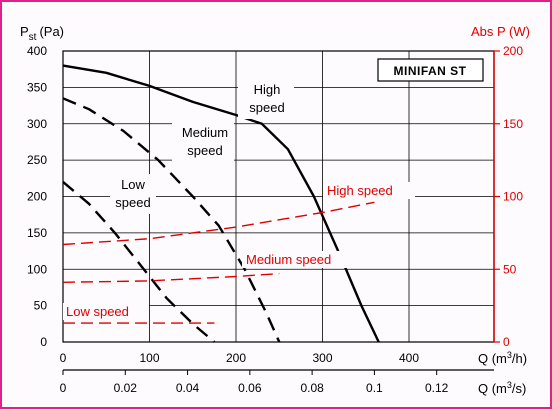 The image size is (552, 409). I want to click on pressure-label-high-speed-line2: speed, so click(266, 107).